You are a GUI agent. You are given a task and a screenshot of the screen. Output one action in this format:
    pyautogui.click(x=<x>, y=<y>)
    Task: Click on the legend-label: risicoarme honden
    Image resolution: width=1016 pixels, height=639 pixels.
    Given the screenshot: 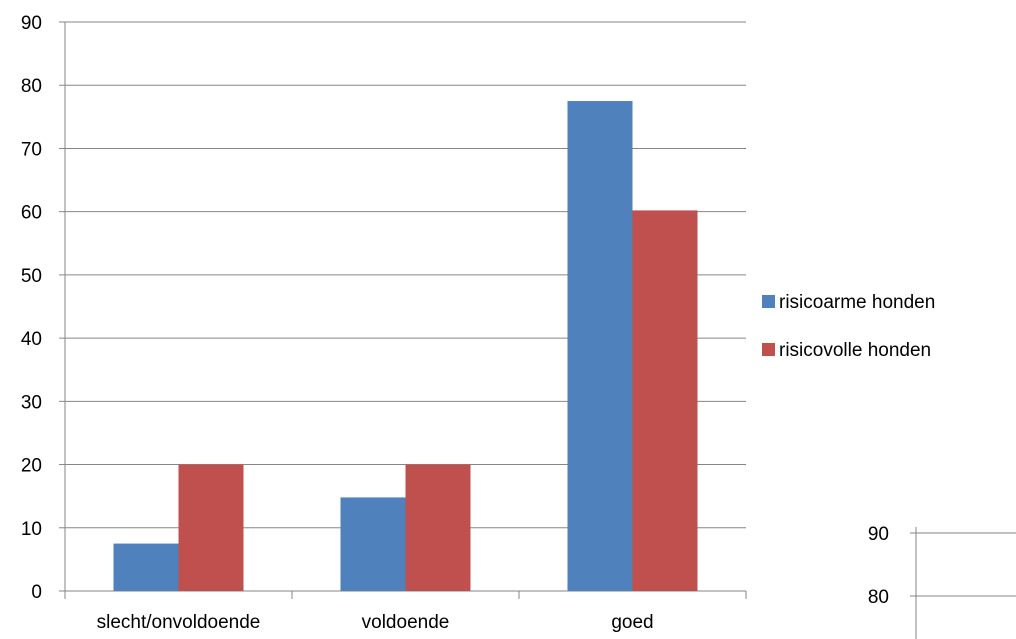 What is the action you would take?
    pyautogui.click(x=857, y=302)
    